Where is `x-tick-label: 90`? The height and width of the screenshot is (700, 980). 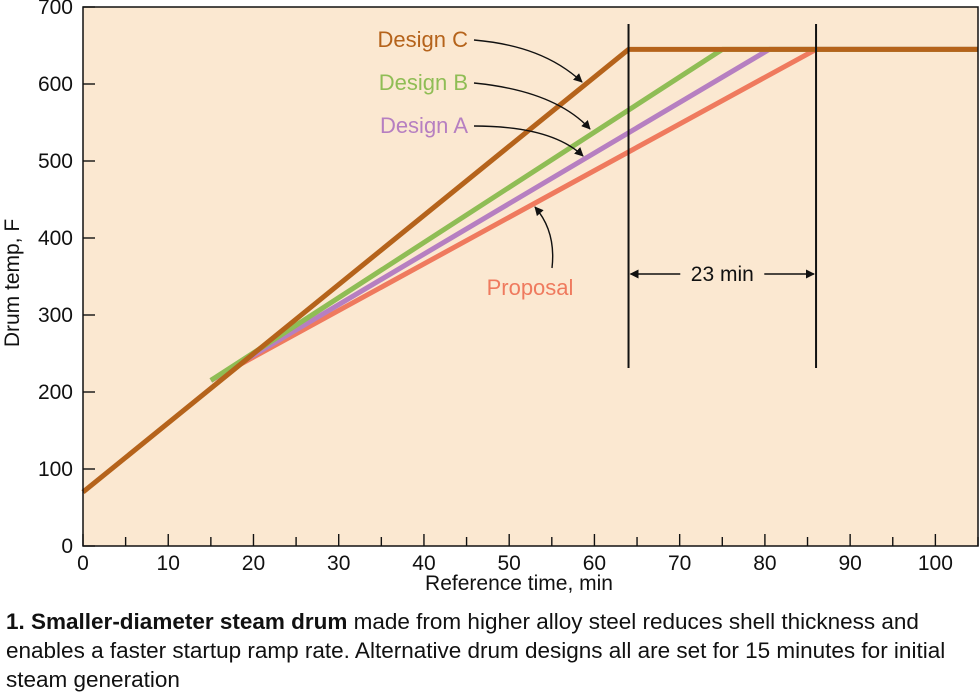
x-tick-label: 90 is located at coordinates (849, 563).